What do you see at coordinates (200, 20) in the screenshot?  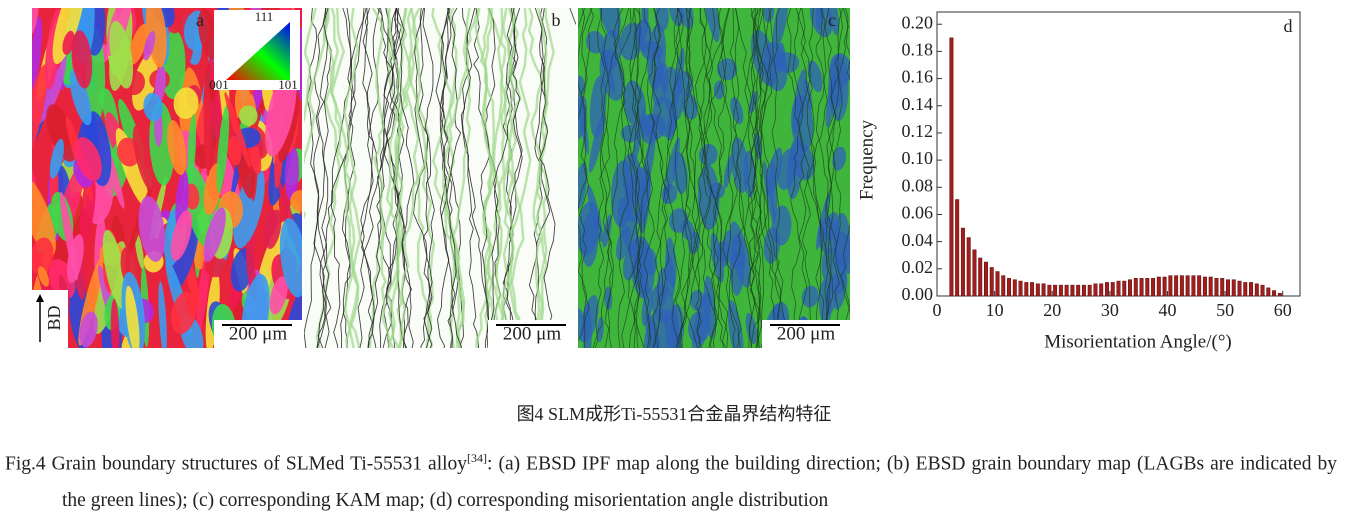 I see `panel-label: a` at bounding box center [200, 20].